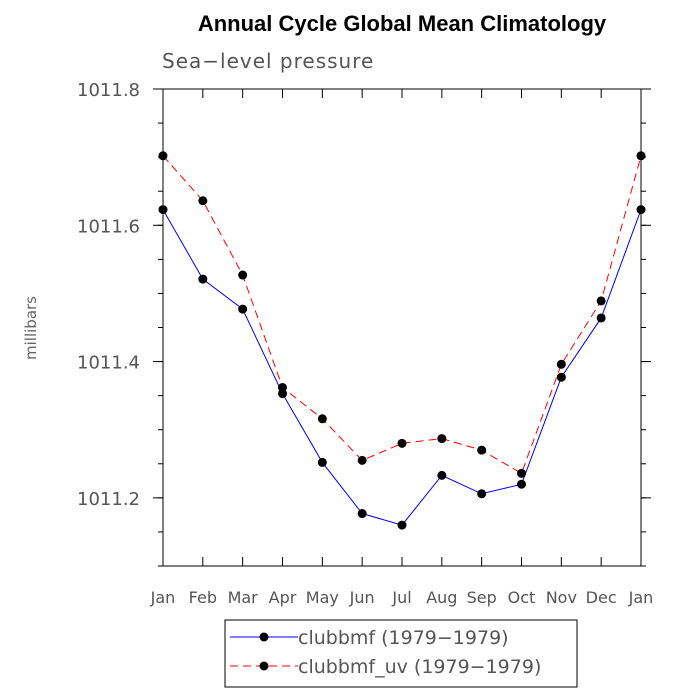  What do you see at coordinates (283, 597) in the screenshot?
I see `x-tick-label: Apr` at bounding box center [283, 597].